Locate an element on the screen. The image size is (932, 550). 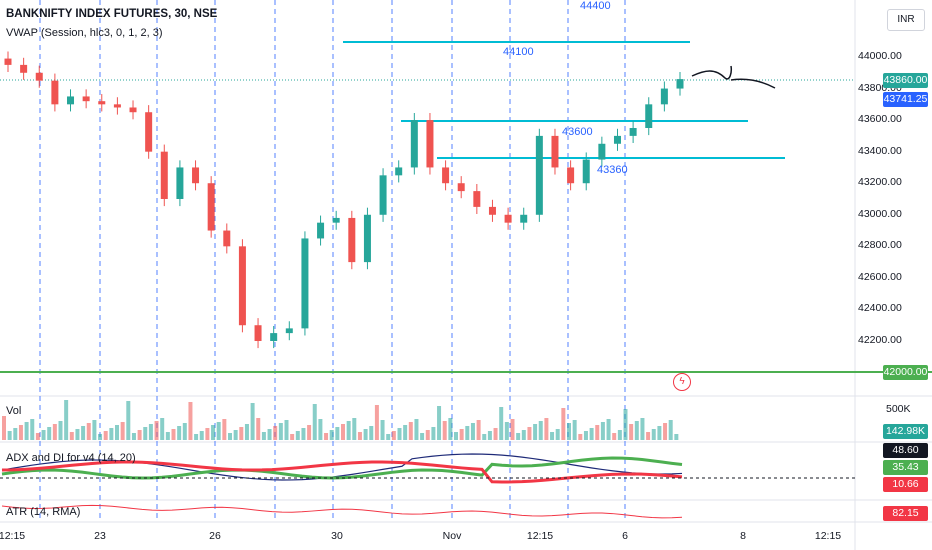
price-axis-label: 43600.00 is located at coordinates (880, 119).